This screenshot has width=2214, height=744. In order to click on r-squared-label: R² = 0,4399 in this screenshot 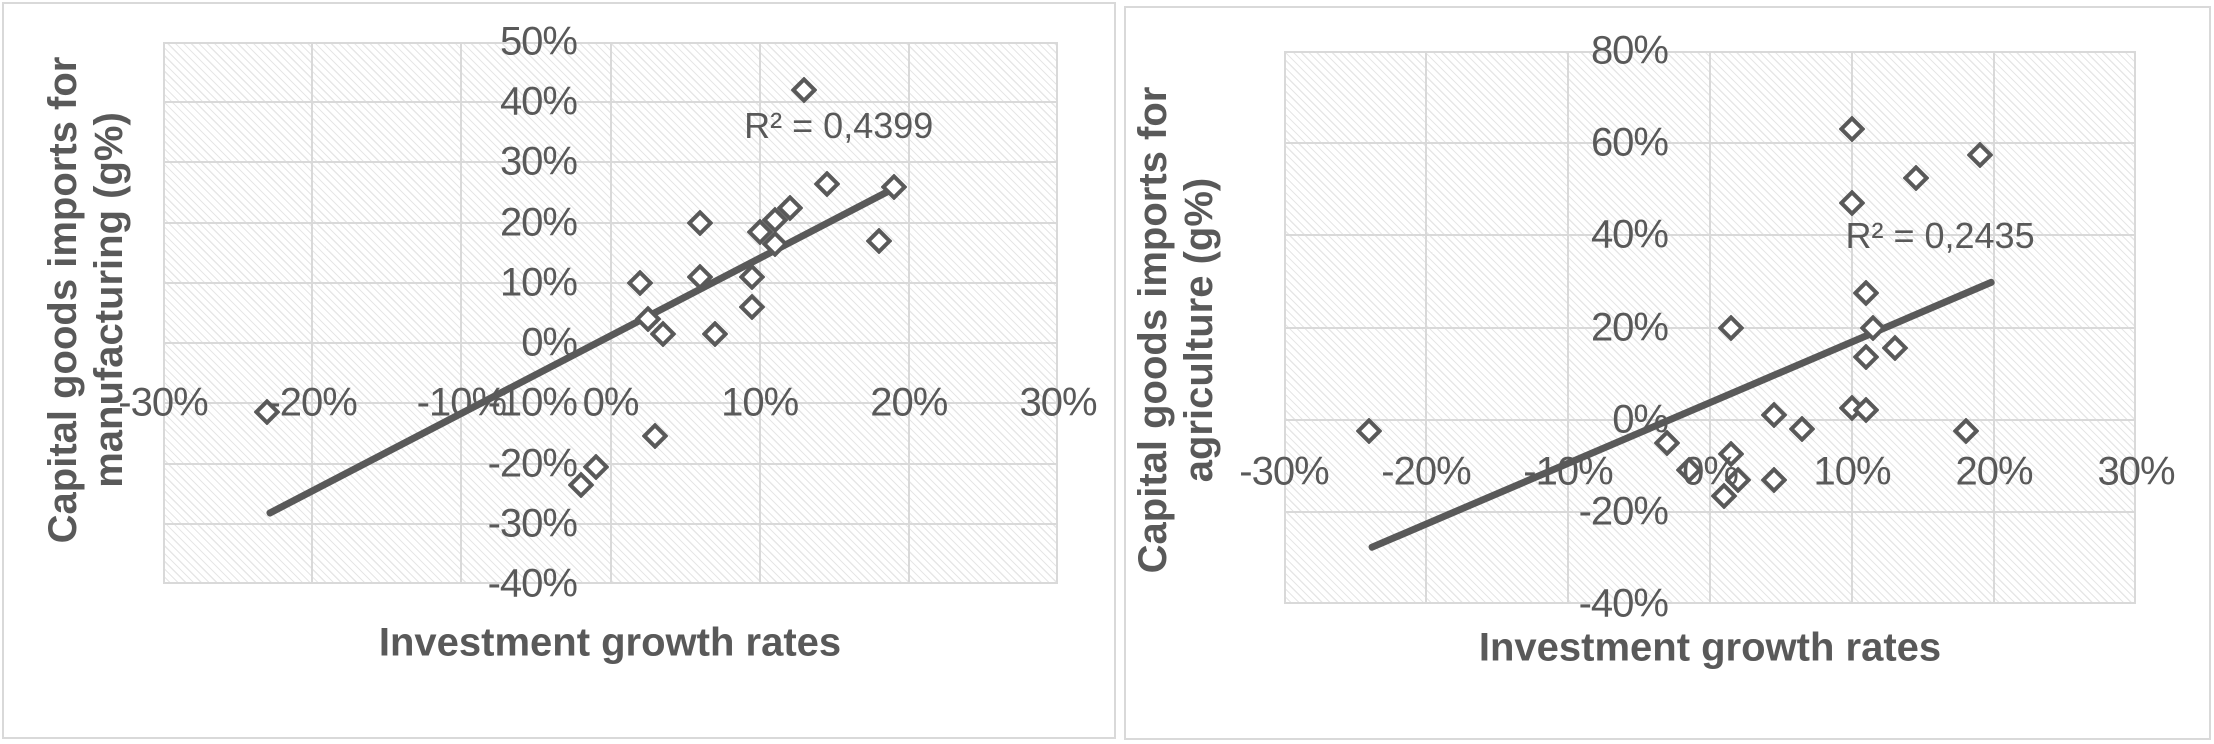, I will do `click(839, 126)`.